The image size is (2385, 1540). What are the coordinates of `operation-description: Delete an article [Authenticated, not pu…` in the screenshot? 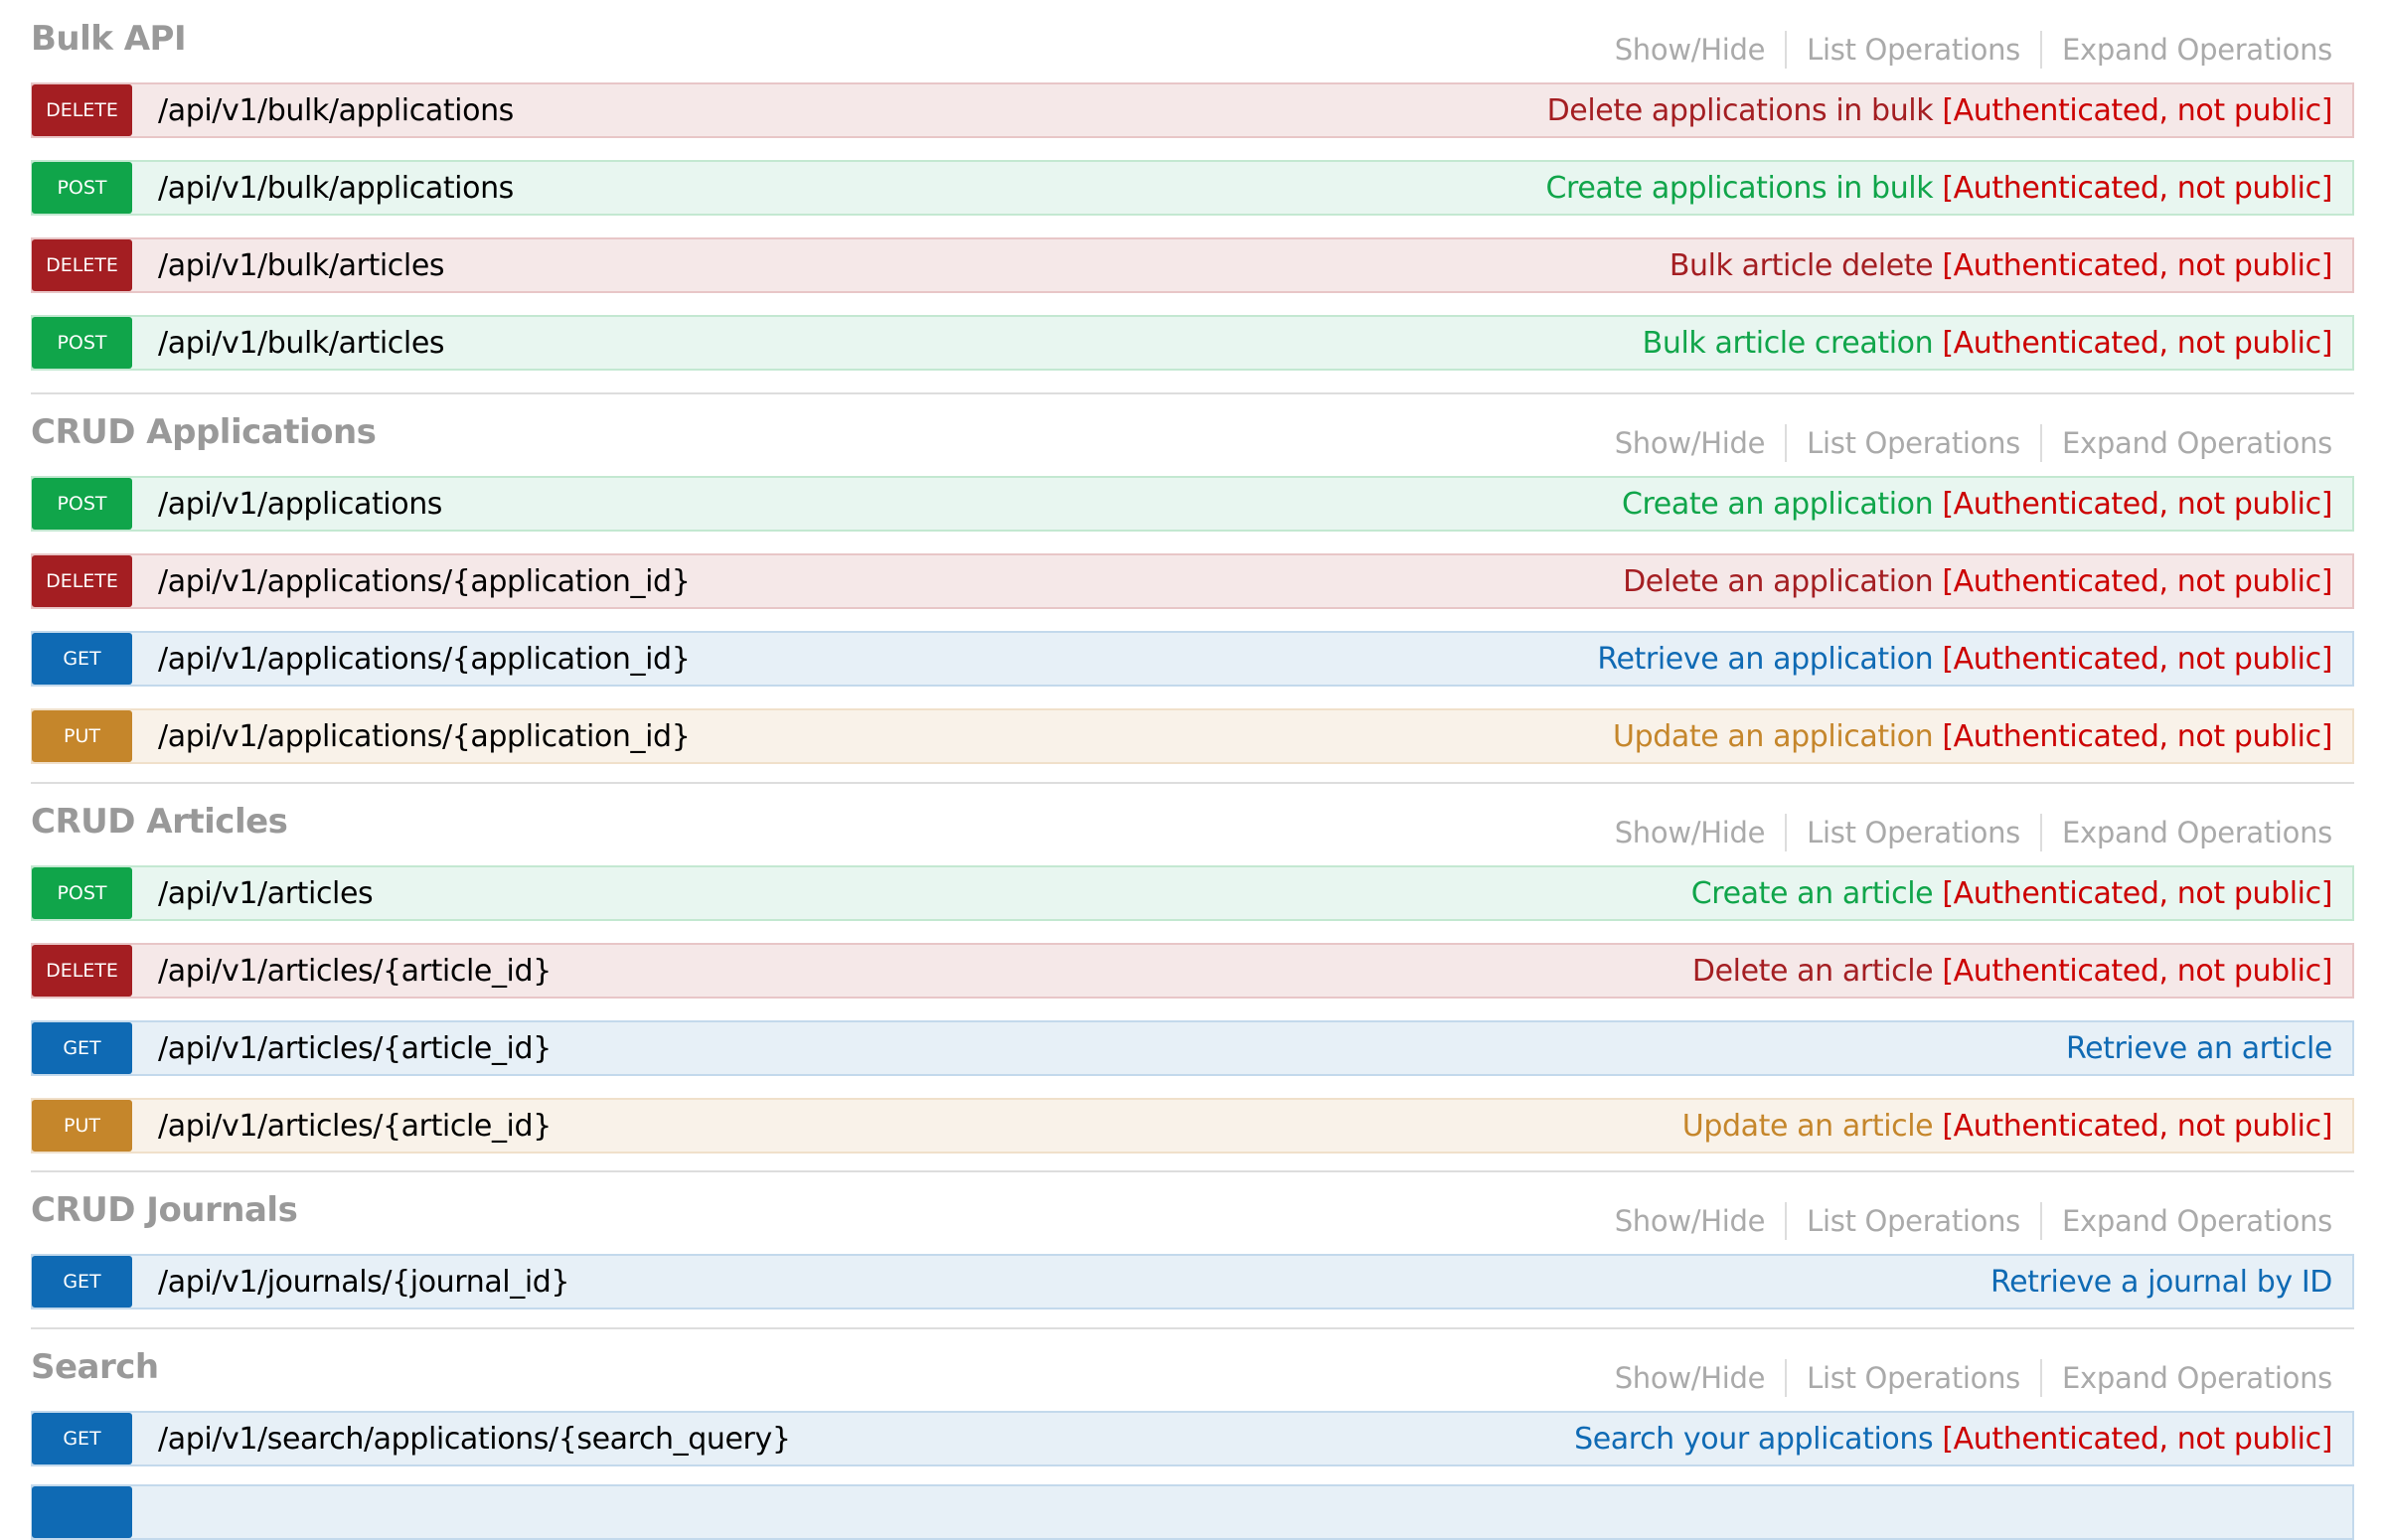 It's located at (2012, 971).